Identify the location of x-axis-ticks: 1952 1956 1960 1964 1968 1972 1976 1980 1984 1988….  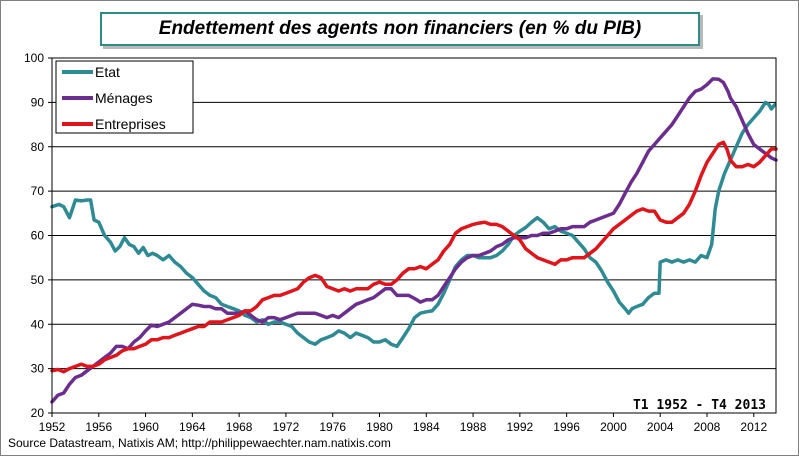
(403, 423).